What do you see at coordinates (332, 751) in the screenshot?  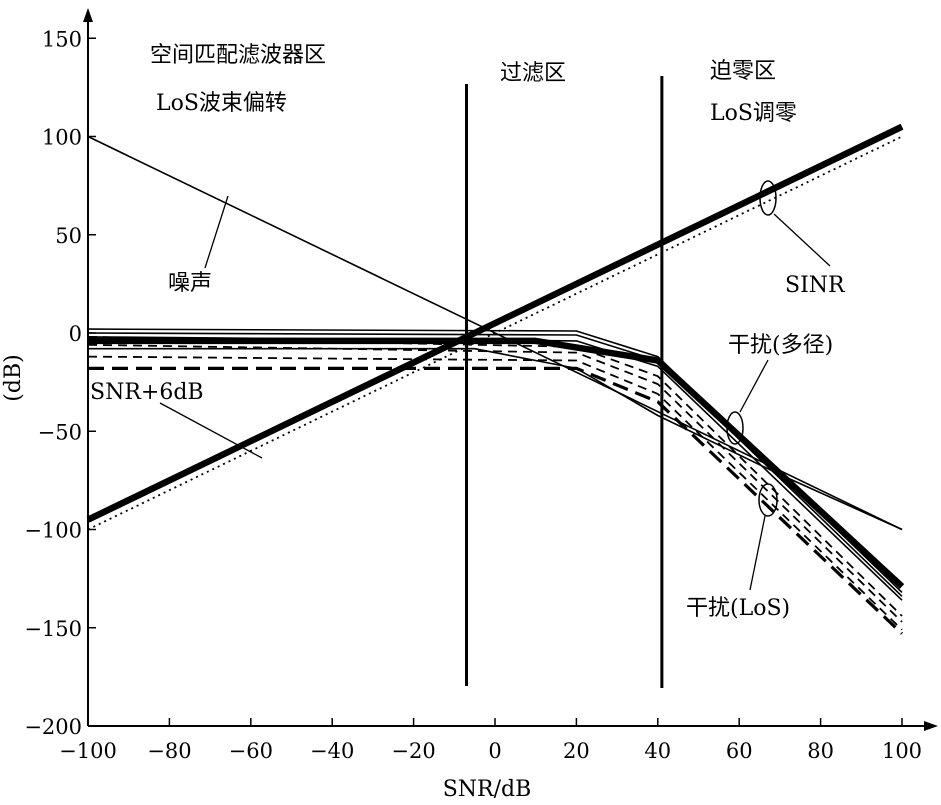 I see `x-tick-label: −40` at bounding box center [332, 751].